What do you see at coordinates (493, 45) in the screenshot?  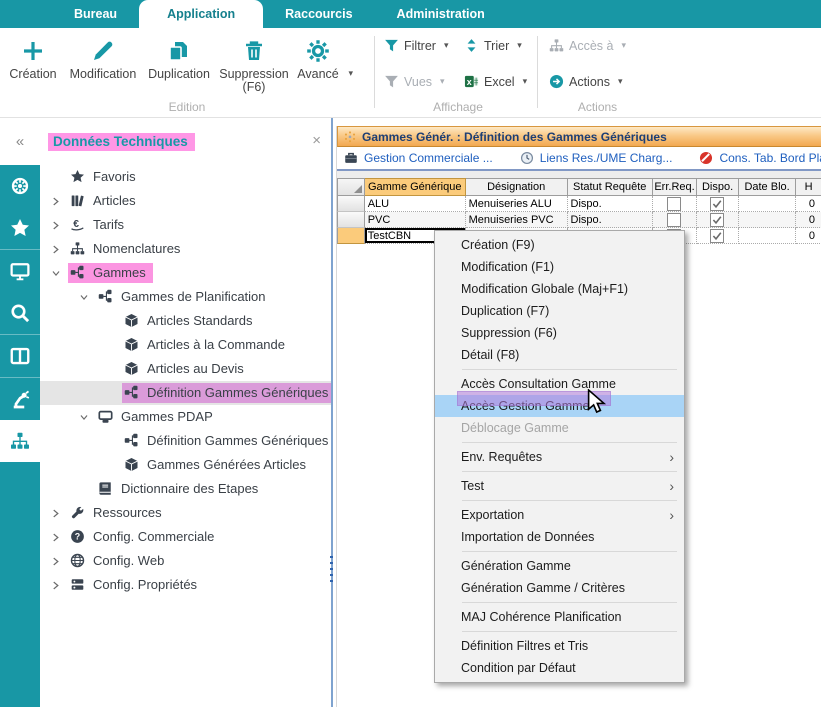 I see `trier-button: Trier ▾` at bounding box center [493, 45].